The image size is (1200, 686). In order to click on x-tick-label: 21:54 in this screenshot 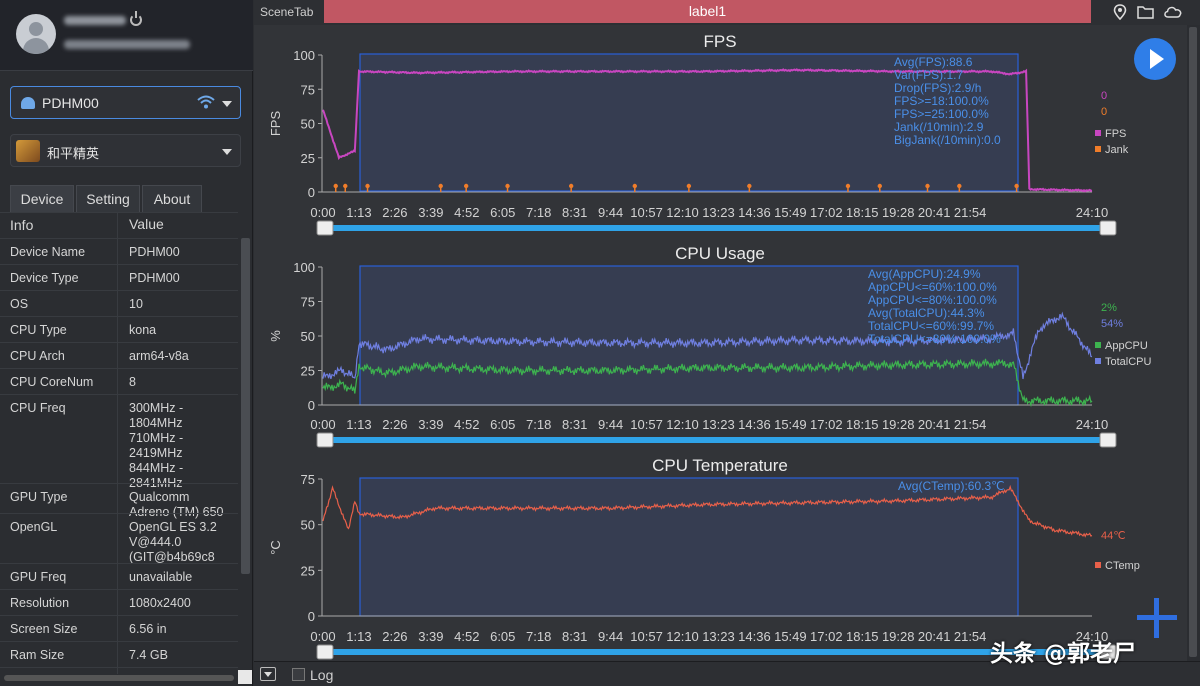, I will do `click(970, 212)`.